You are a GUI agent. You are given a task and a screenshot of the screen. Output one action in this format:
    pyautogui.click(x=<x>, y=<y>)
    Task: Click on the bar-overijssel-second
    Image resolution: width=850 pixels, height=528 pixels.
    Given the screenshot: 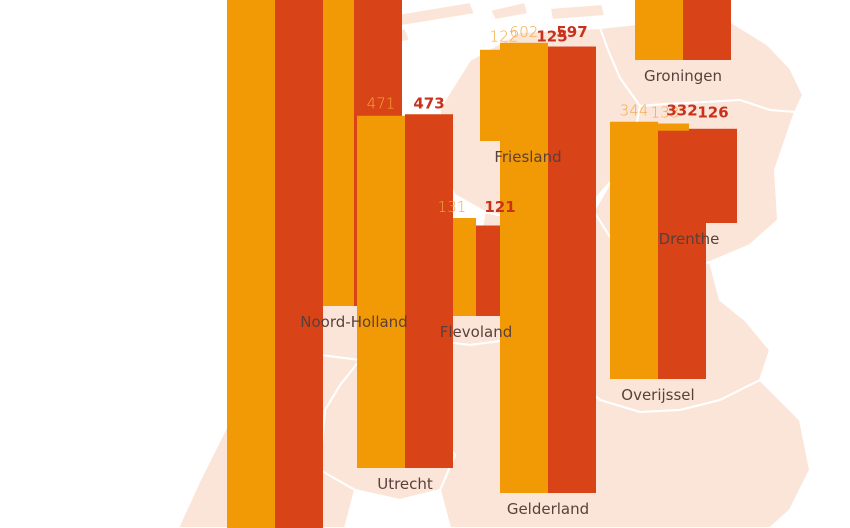 What is the action you would take?
    pyautogui.click(x=682, y=254)
    